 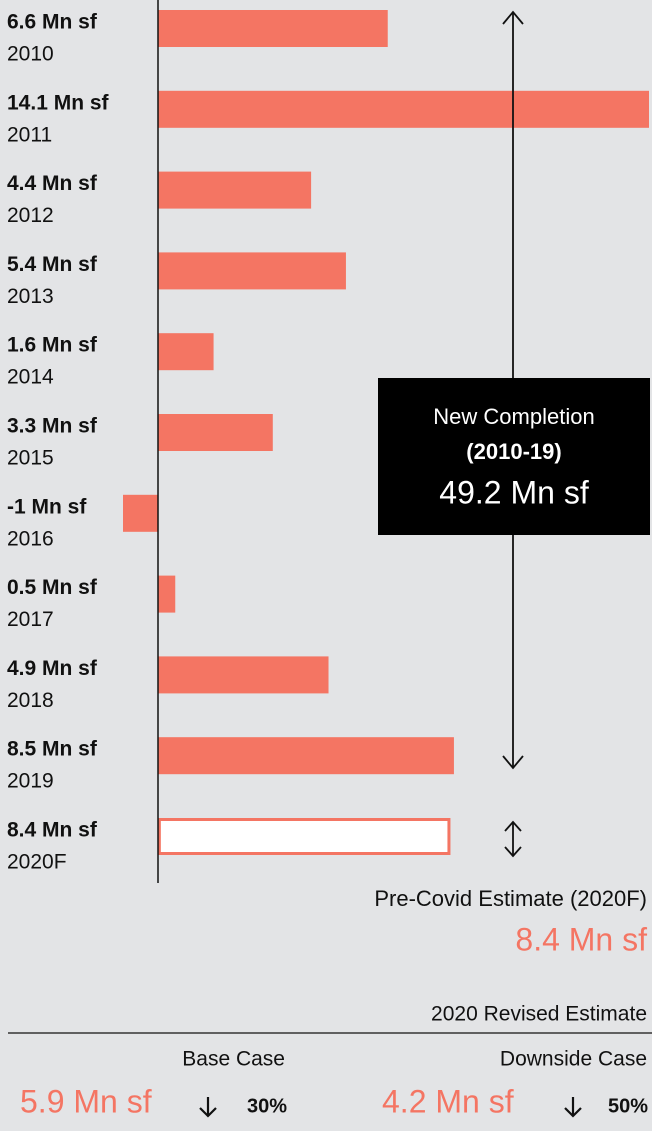 What do you see at coordinates (52, 183) in the screenshot?
I see `value-label: 4.4 Mn sf` at bounding box center [52, 183].